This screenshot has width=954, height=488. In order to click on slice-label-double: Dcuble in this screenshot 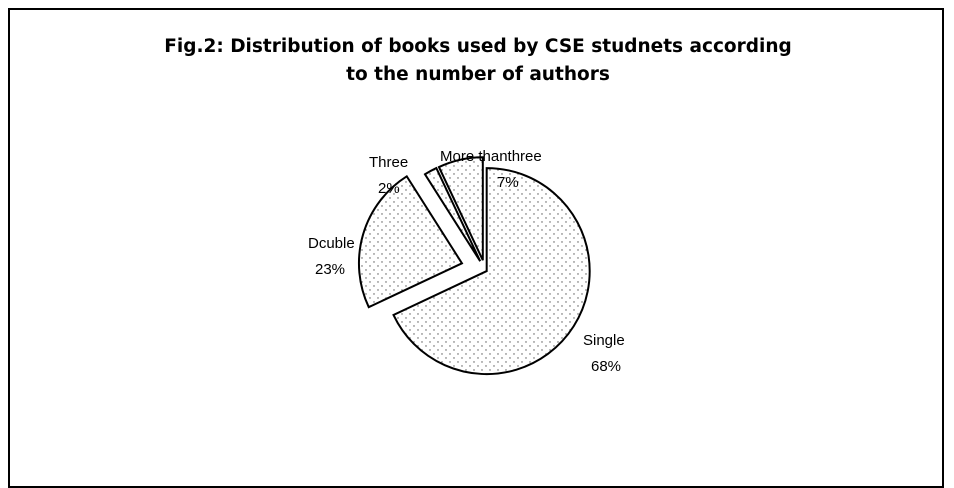, I will do `click(331, 243)`.